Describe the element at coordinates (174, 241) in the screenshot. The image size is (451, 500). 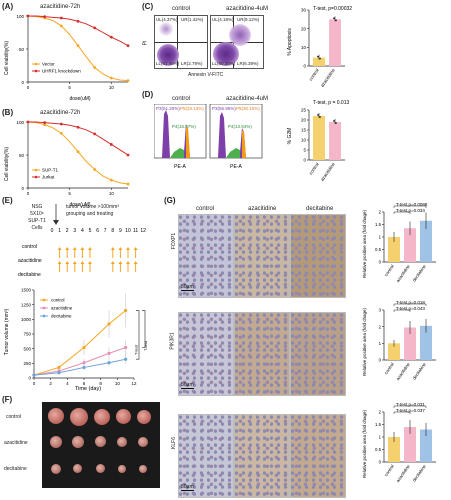
I see `ihc-row-foxp1: FOXP1` at that location.